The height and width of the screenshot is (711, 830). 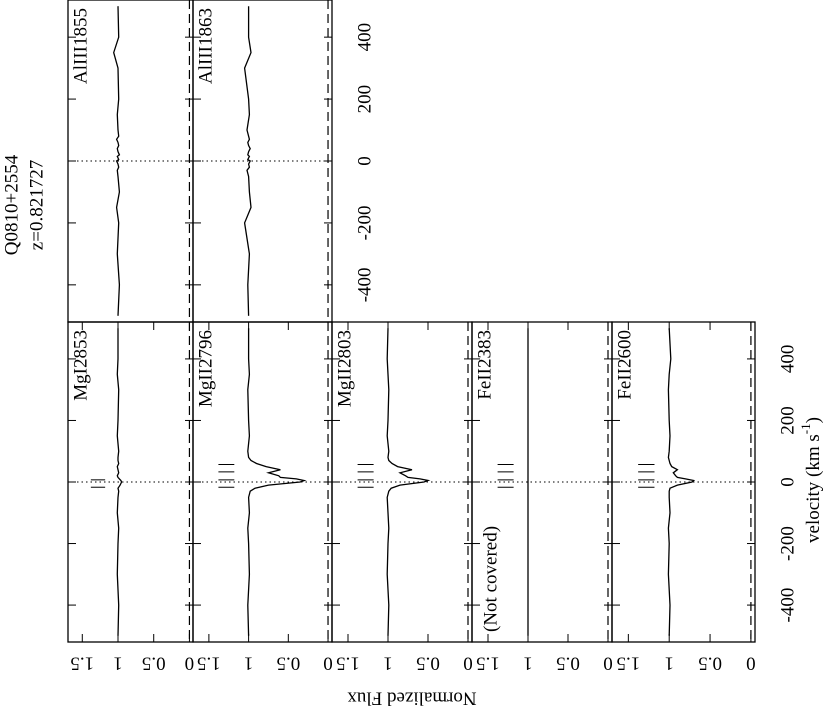 I want to click on line-label: AlIII1855, so click(x=80, y=46).